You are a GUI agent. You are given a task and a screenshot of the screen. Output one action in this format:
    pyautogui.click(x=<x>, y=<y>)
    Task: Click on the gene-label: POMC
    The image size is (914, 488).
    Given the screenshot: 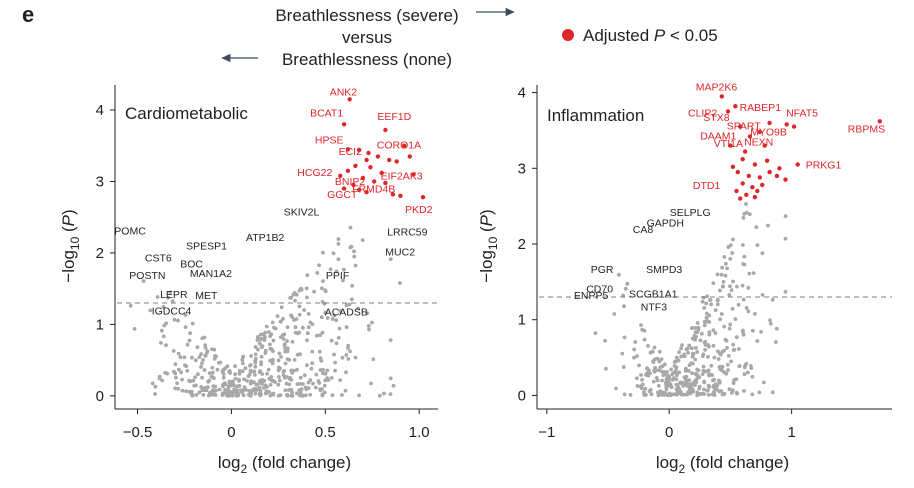 What is the action you would take?
    pyautogui.click(x=130, y=231)
    